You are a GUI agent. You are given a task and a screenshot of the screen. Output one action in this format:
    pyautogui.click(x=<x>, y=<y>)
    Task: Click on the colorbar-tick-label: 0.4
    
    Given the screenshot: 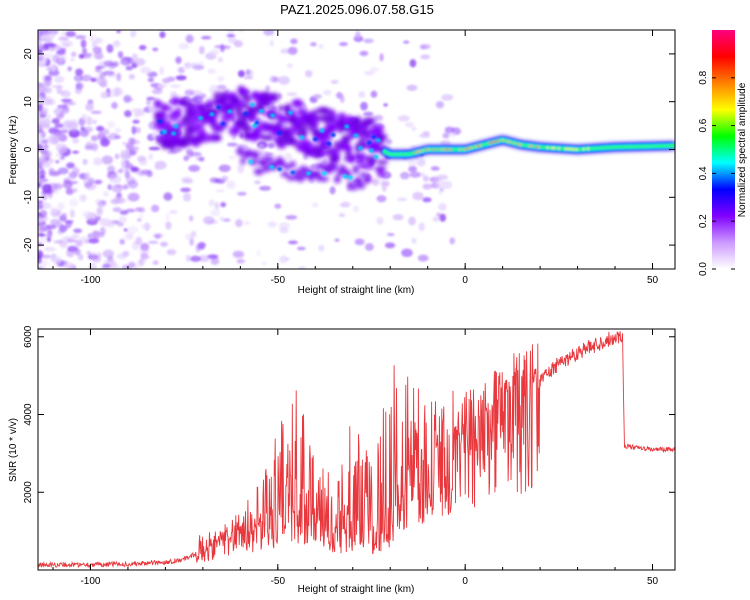 What is the action you would take?
    pyautogui.click(x=703, y=173)
    